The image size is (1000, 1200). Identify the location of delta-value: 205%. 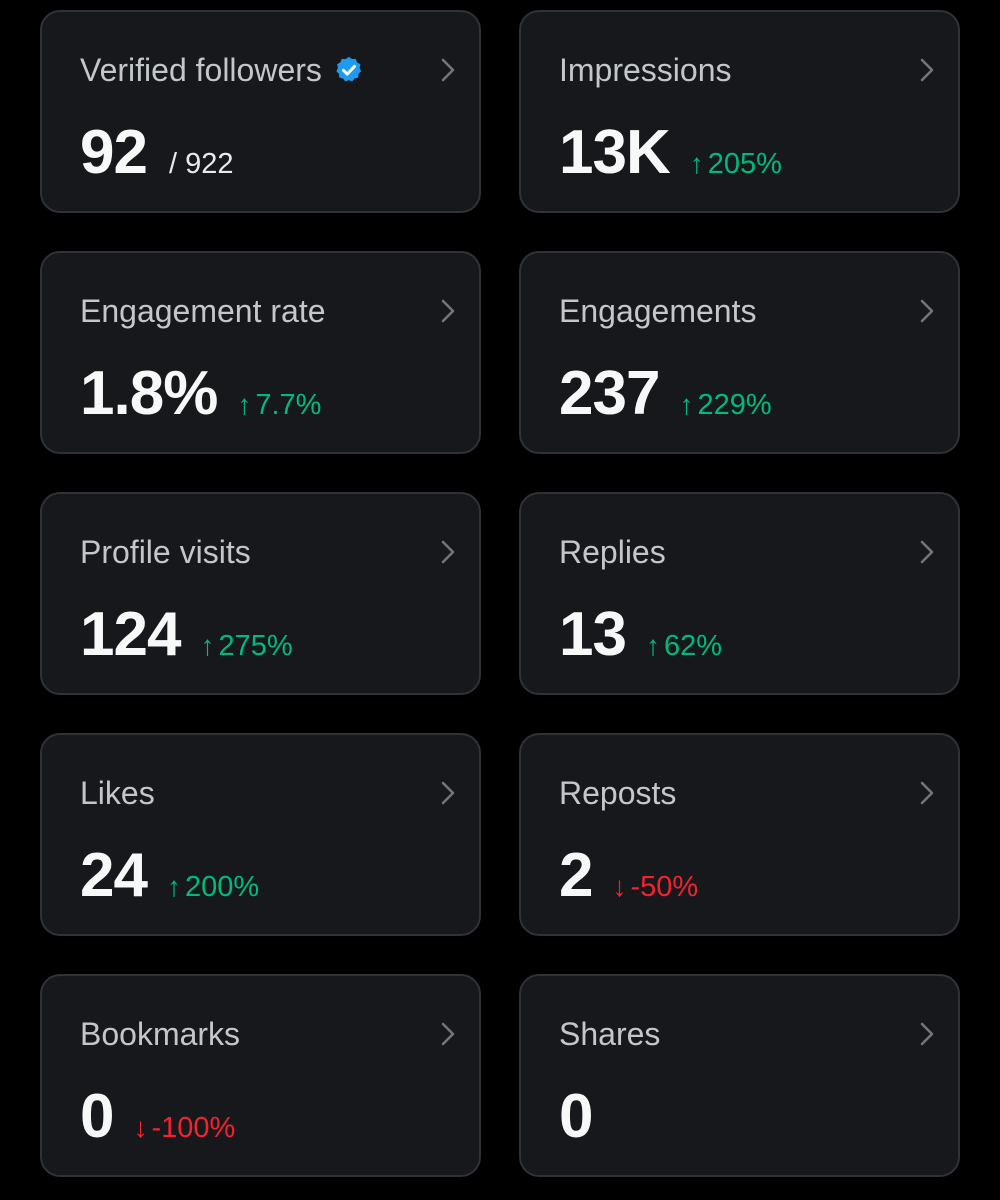
(744, 164).